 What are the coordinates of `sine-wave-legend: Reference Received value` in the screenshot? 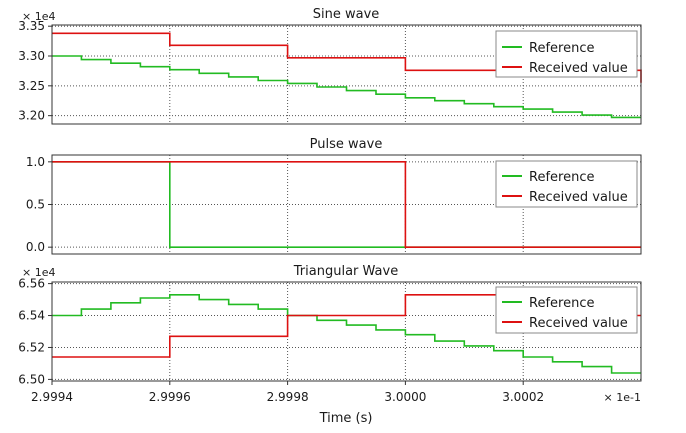 It's located at (566, 54).